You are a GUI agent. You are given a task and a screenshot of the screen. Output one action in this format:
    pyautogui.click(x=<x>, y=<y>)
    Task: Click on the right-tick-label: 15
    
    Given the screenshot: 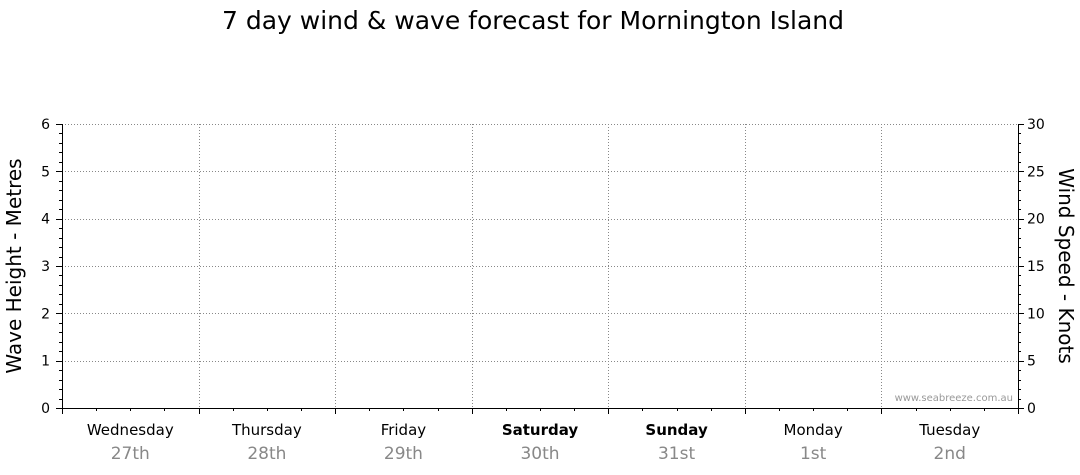 What is the action you would take?
    pyautogui.click(x=1036, y=267)
    